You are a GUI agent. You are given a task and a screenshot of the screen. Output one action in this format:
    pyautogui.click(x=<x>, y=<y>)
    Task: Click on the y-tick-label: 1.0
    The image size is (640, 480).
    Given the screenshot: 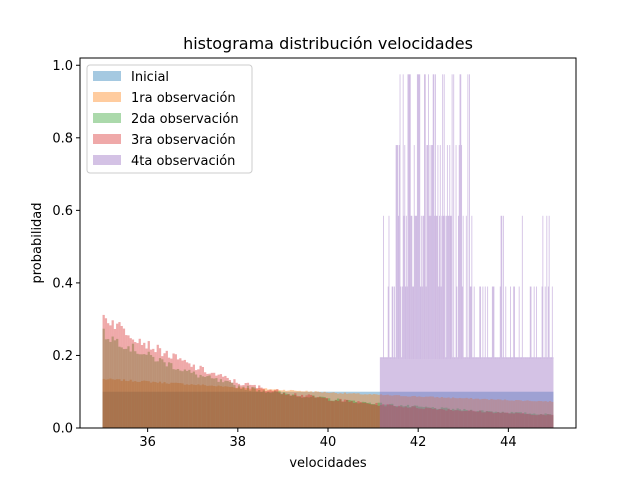 What is the action you would take?
    pyautogui.click(x=62, y=66)
    